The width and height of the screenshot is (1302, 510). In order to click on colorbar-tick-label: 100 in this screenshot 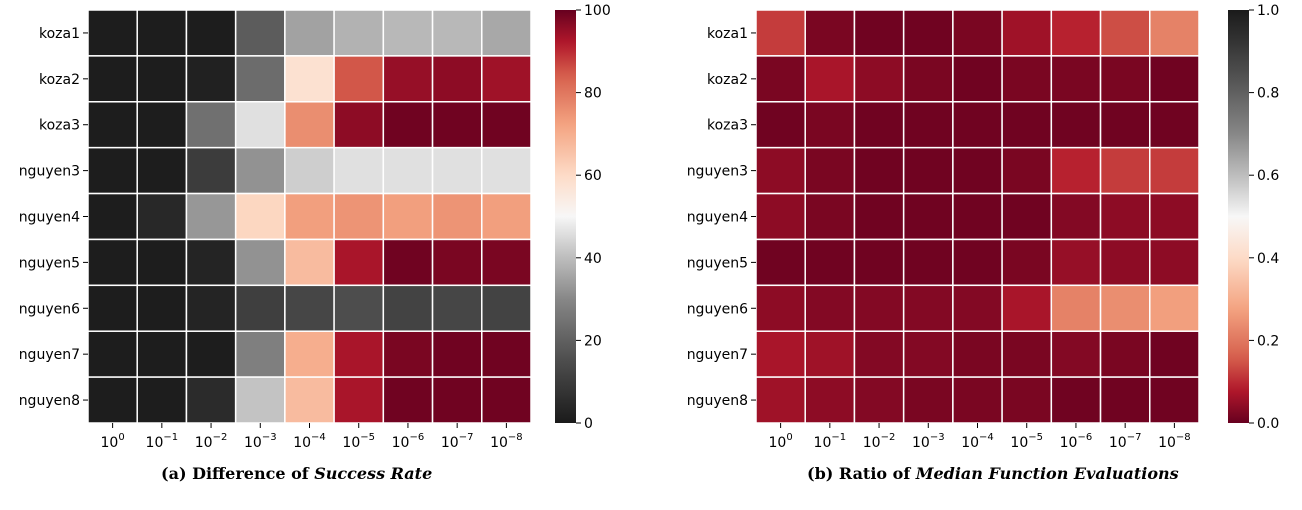, I will do `click(597, 11)`.